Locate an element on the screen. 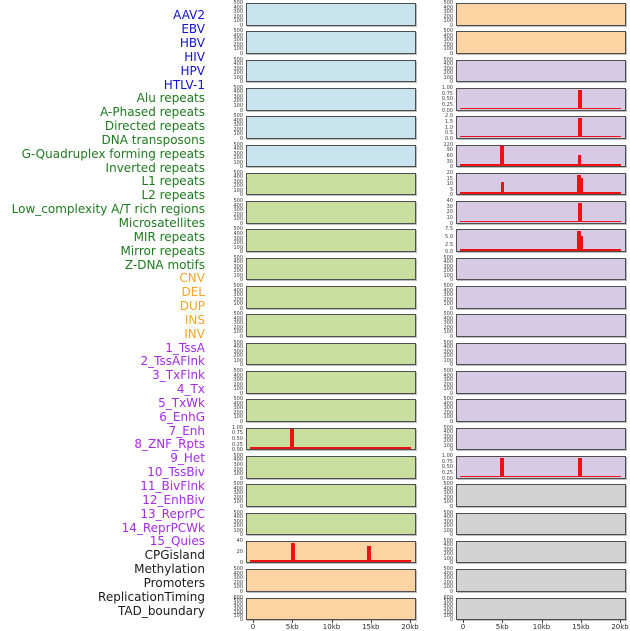  track-label: Microsatellites is located at coordinates (161, 222).